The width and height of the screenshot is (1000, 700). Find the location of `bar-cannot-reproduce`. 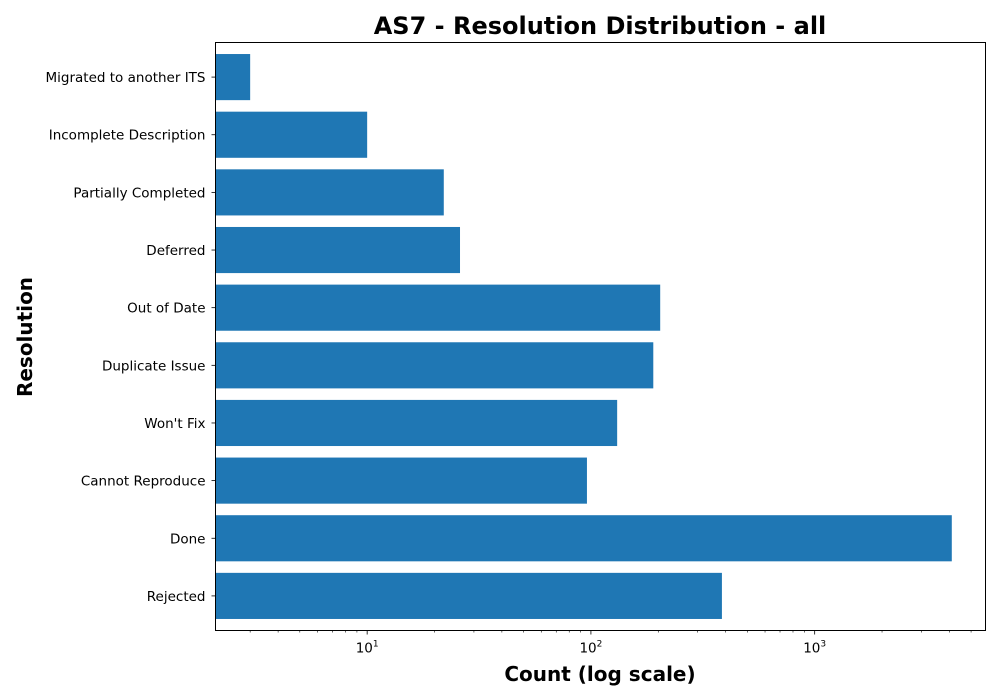

bar-cannot-reproduce is located at coordinates (401, 480).